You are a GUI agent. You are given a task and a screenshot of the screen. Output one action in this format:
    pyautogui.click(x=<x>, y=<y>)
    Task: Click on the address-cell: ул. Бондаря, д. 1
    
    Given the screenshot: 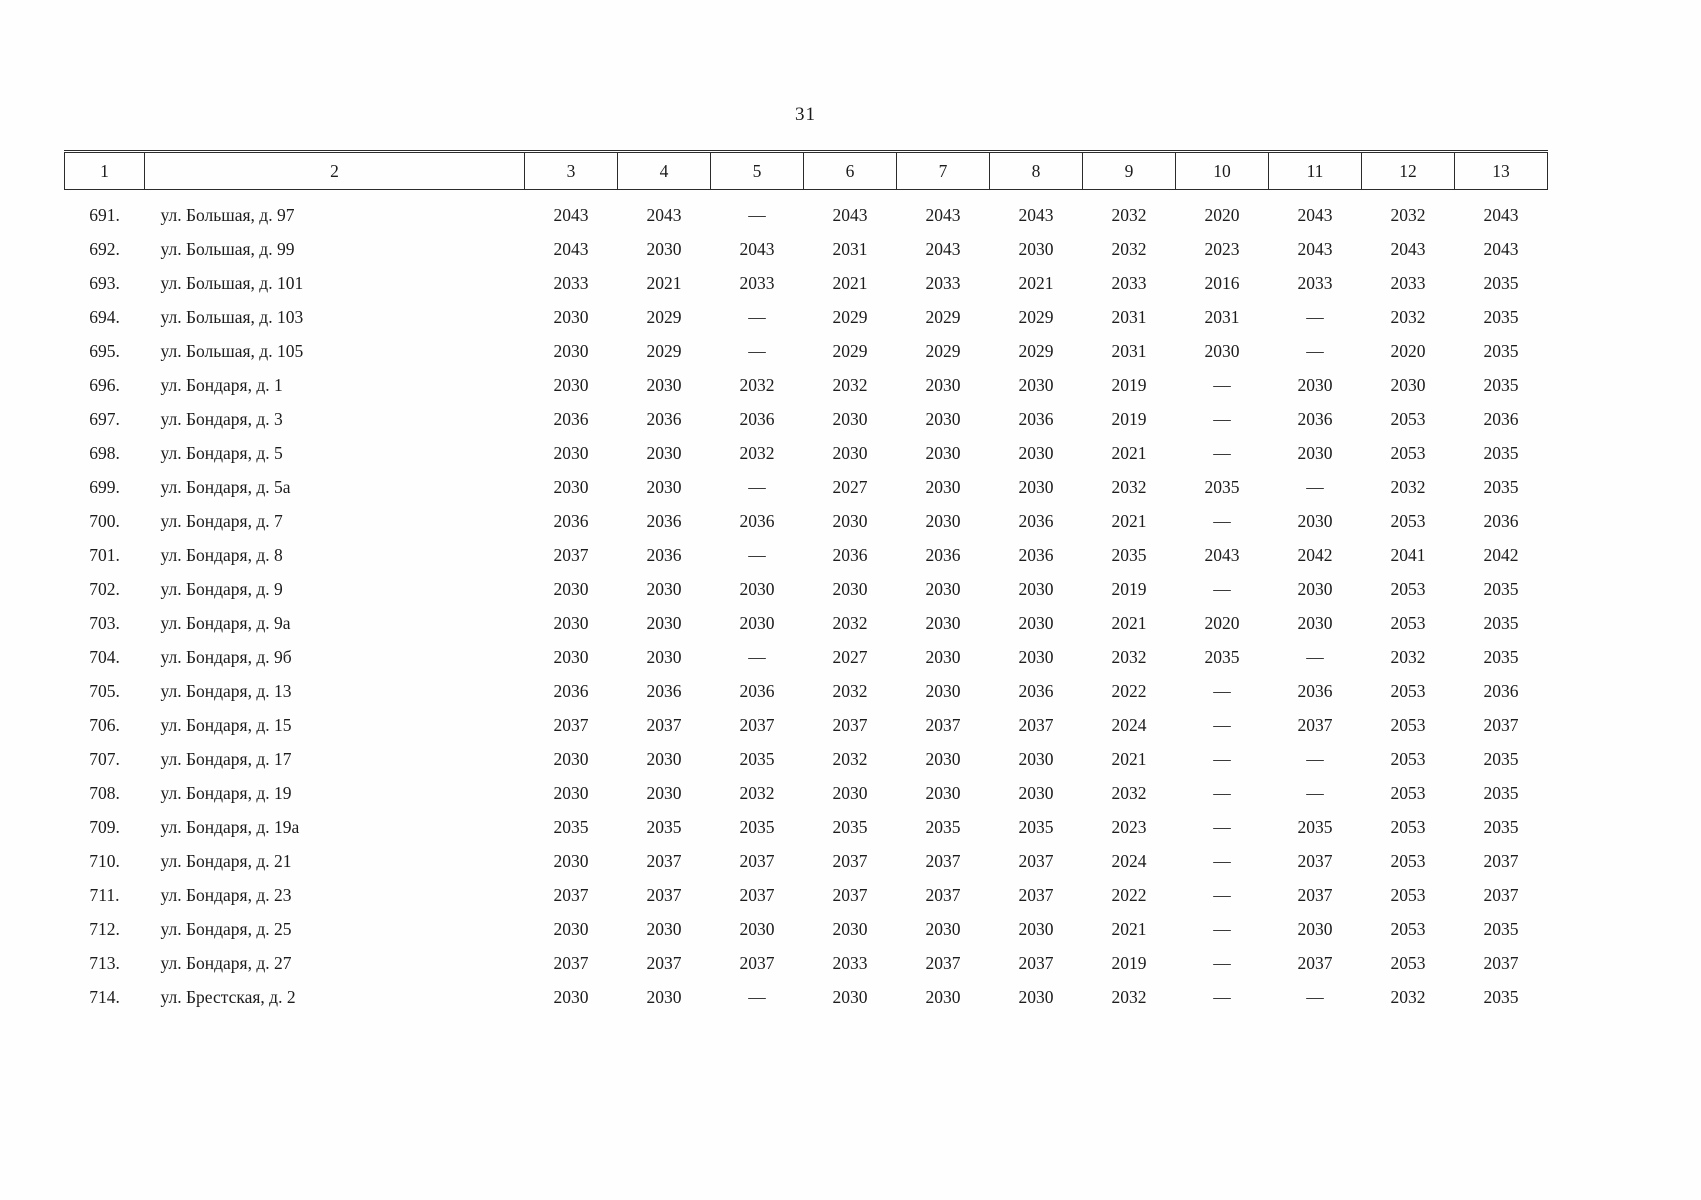 What is the action you would take?
    pyautogui.click(x=221, y=384)
    